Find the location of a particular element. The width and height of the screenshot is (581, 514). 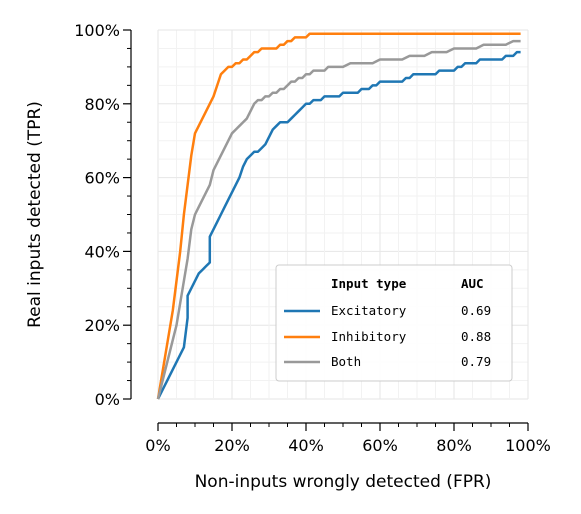

y-tick-label: 40% is located at coordinates (102, 251).